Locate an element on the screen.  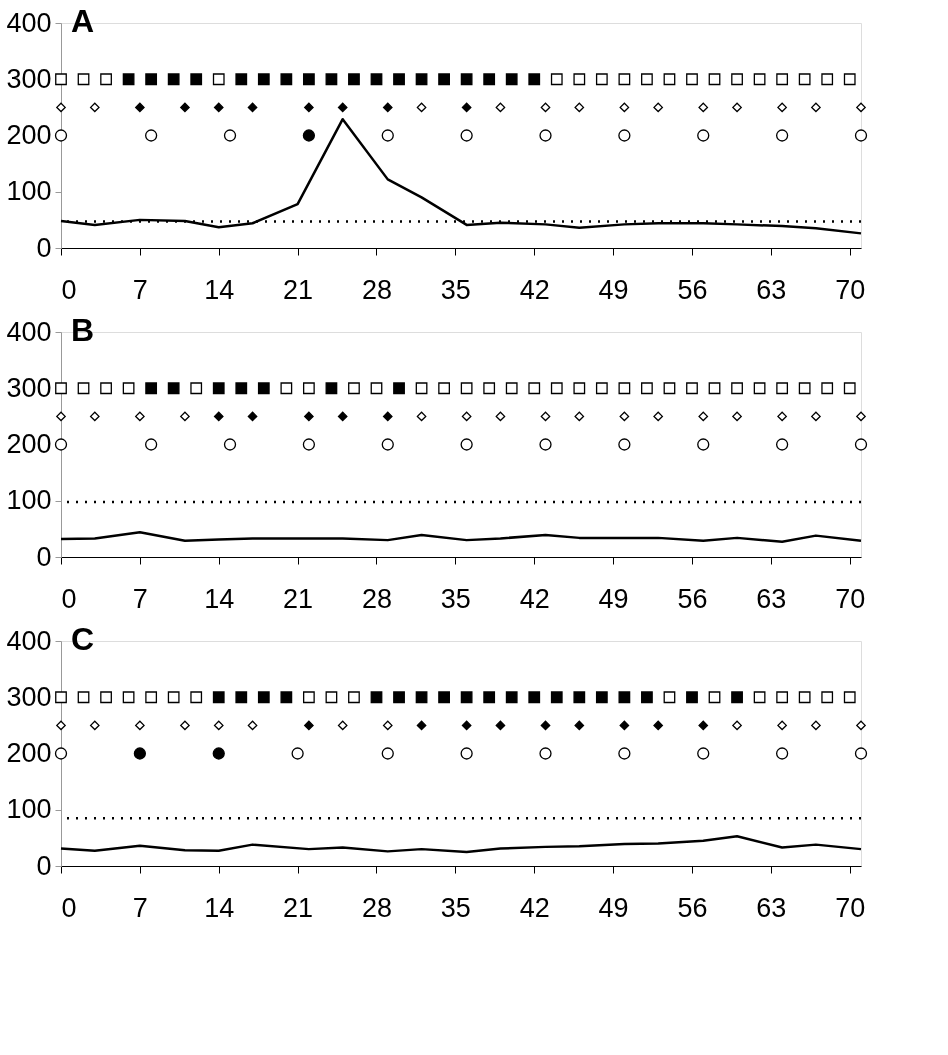
y-tick-label: 0 is located at coordinates (44, 556).